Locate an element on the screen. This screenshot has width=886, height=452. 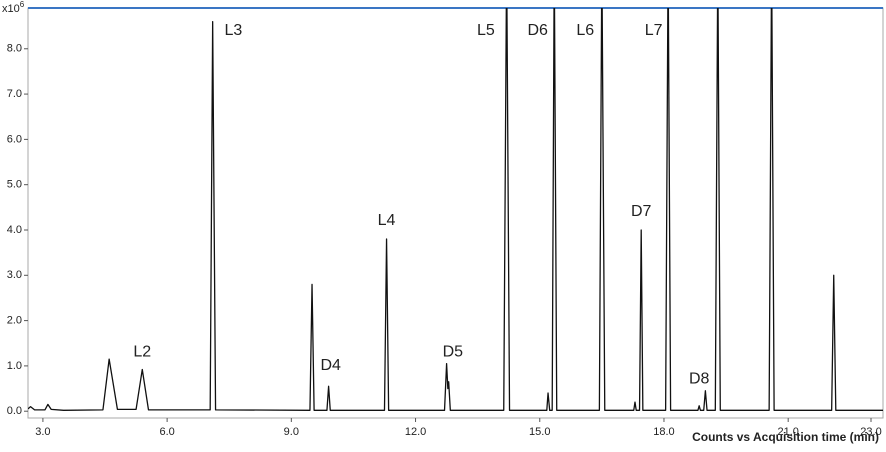
peak-label: D6 is located at coordinates (537, 30).